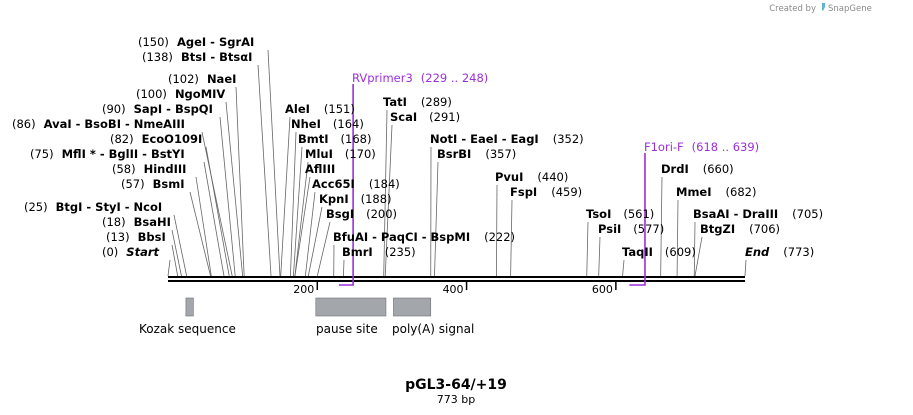  What do you see at coordinates (531, 177) in the screenshot?
I see `site-label-pvui: PvuI (440)` at bounding box center [531, 177].